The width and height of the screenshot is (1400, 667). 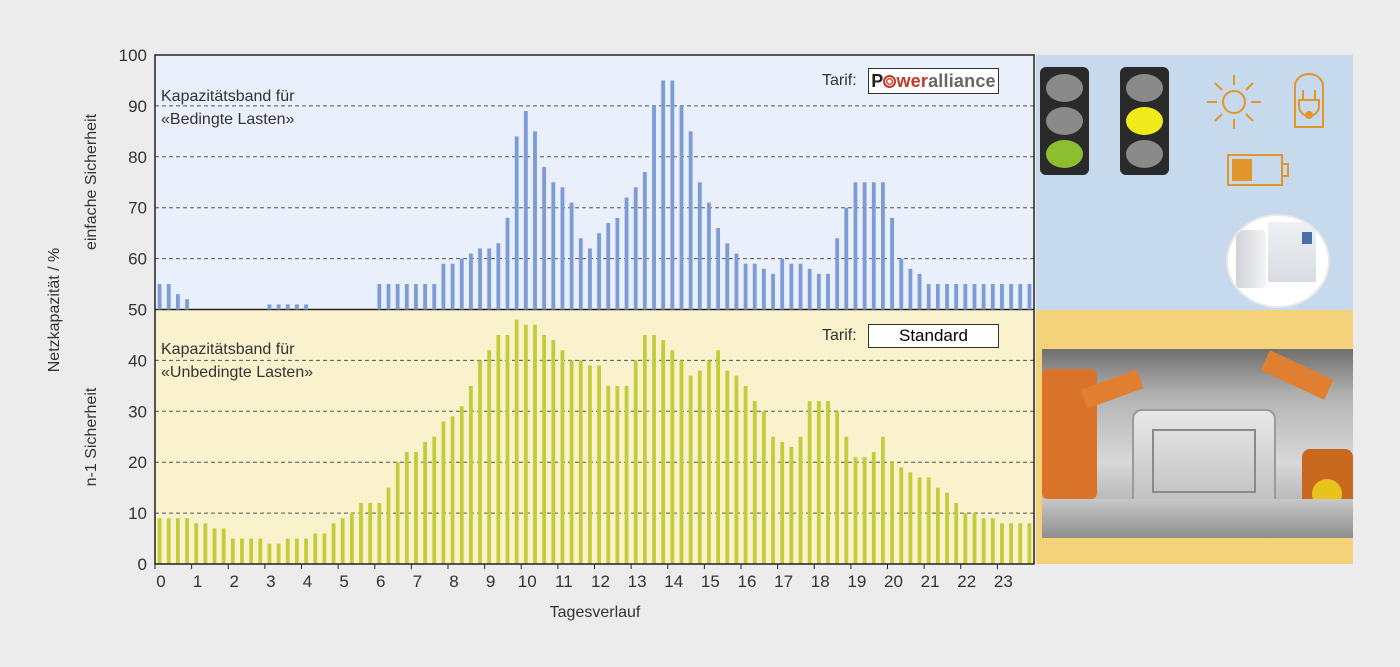 I want to click on battery-icon, so click(x=1258, y=170).